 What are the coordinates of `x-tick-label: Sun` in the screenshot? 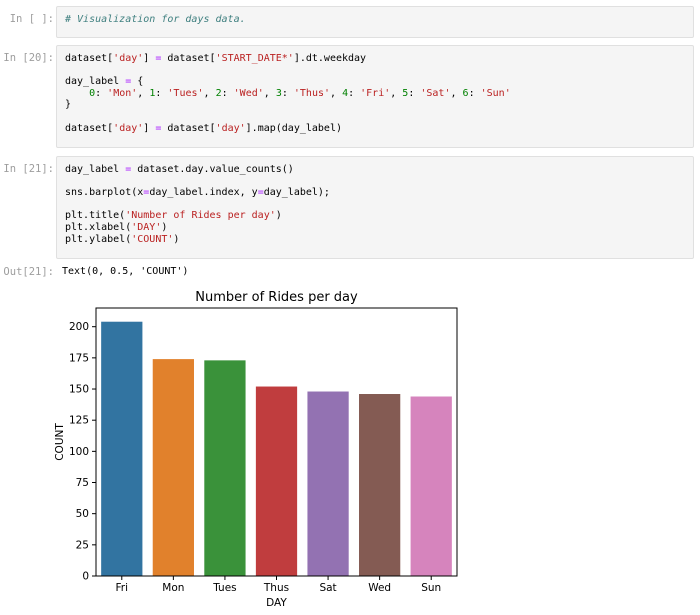 It's located at (431, 588).